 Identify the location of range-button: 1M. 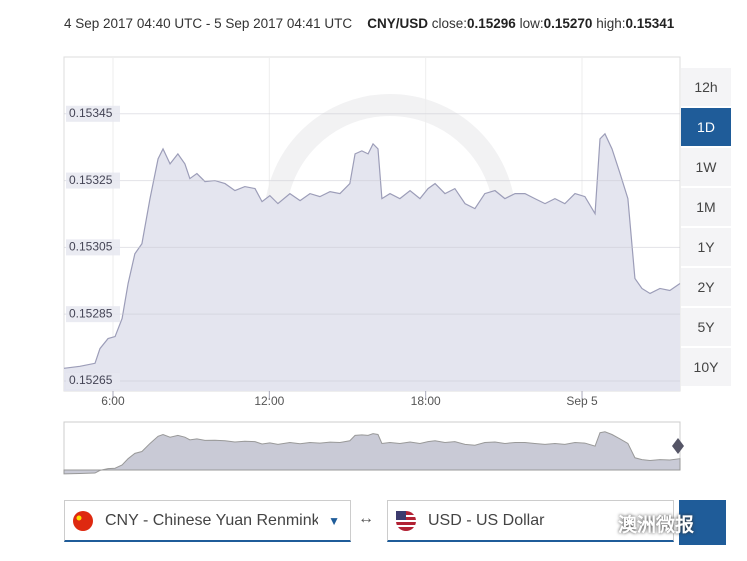
(706, 207).